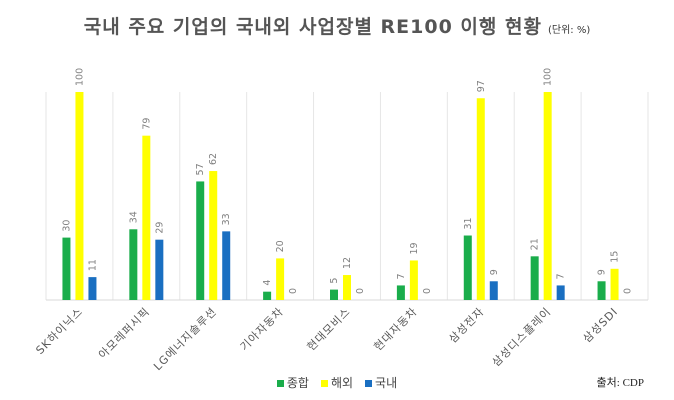 Image resolution: width=674 pixels, height=400 pixels. Describe the element at coordinates (297, 383) in the screenshot. I see `legend-label: 종합` at that location.